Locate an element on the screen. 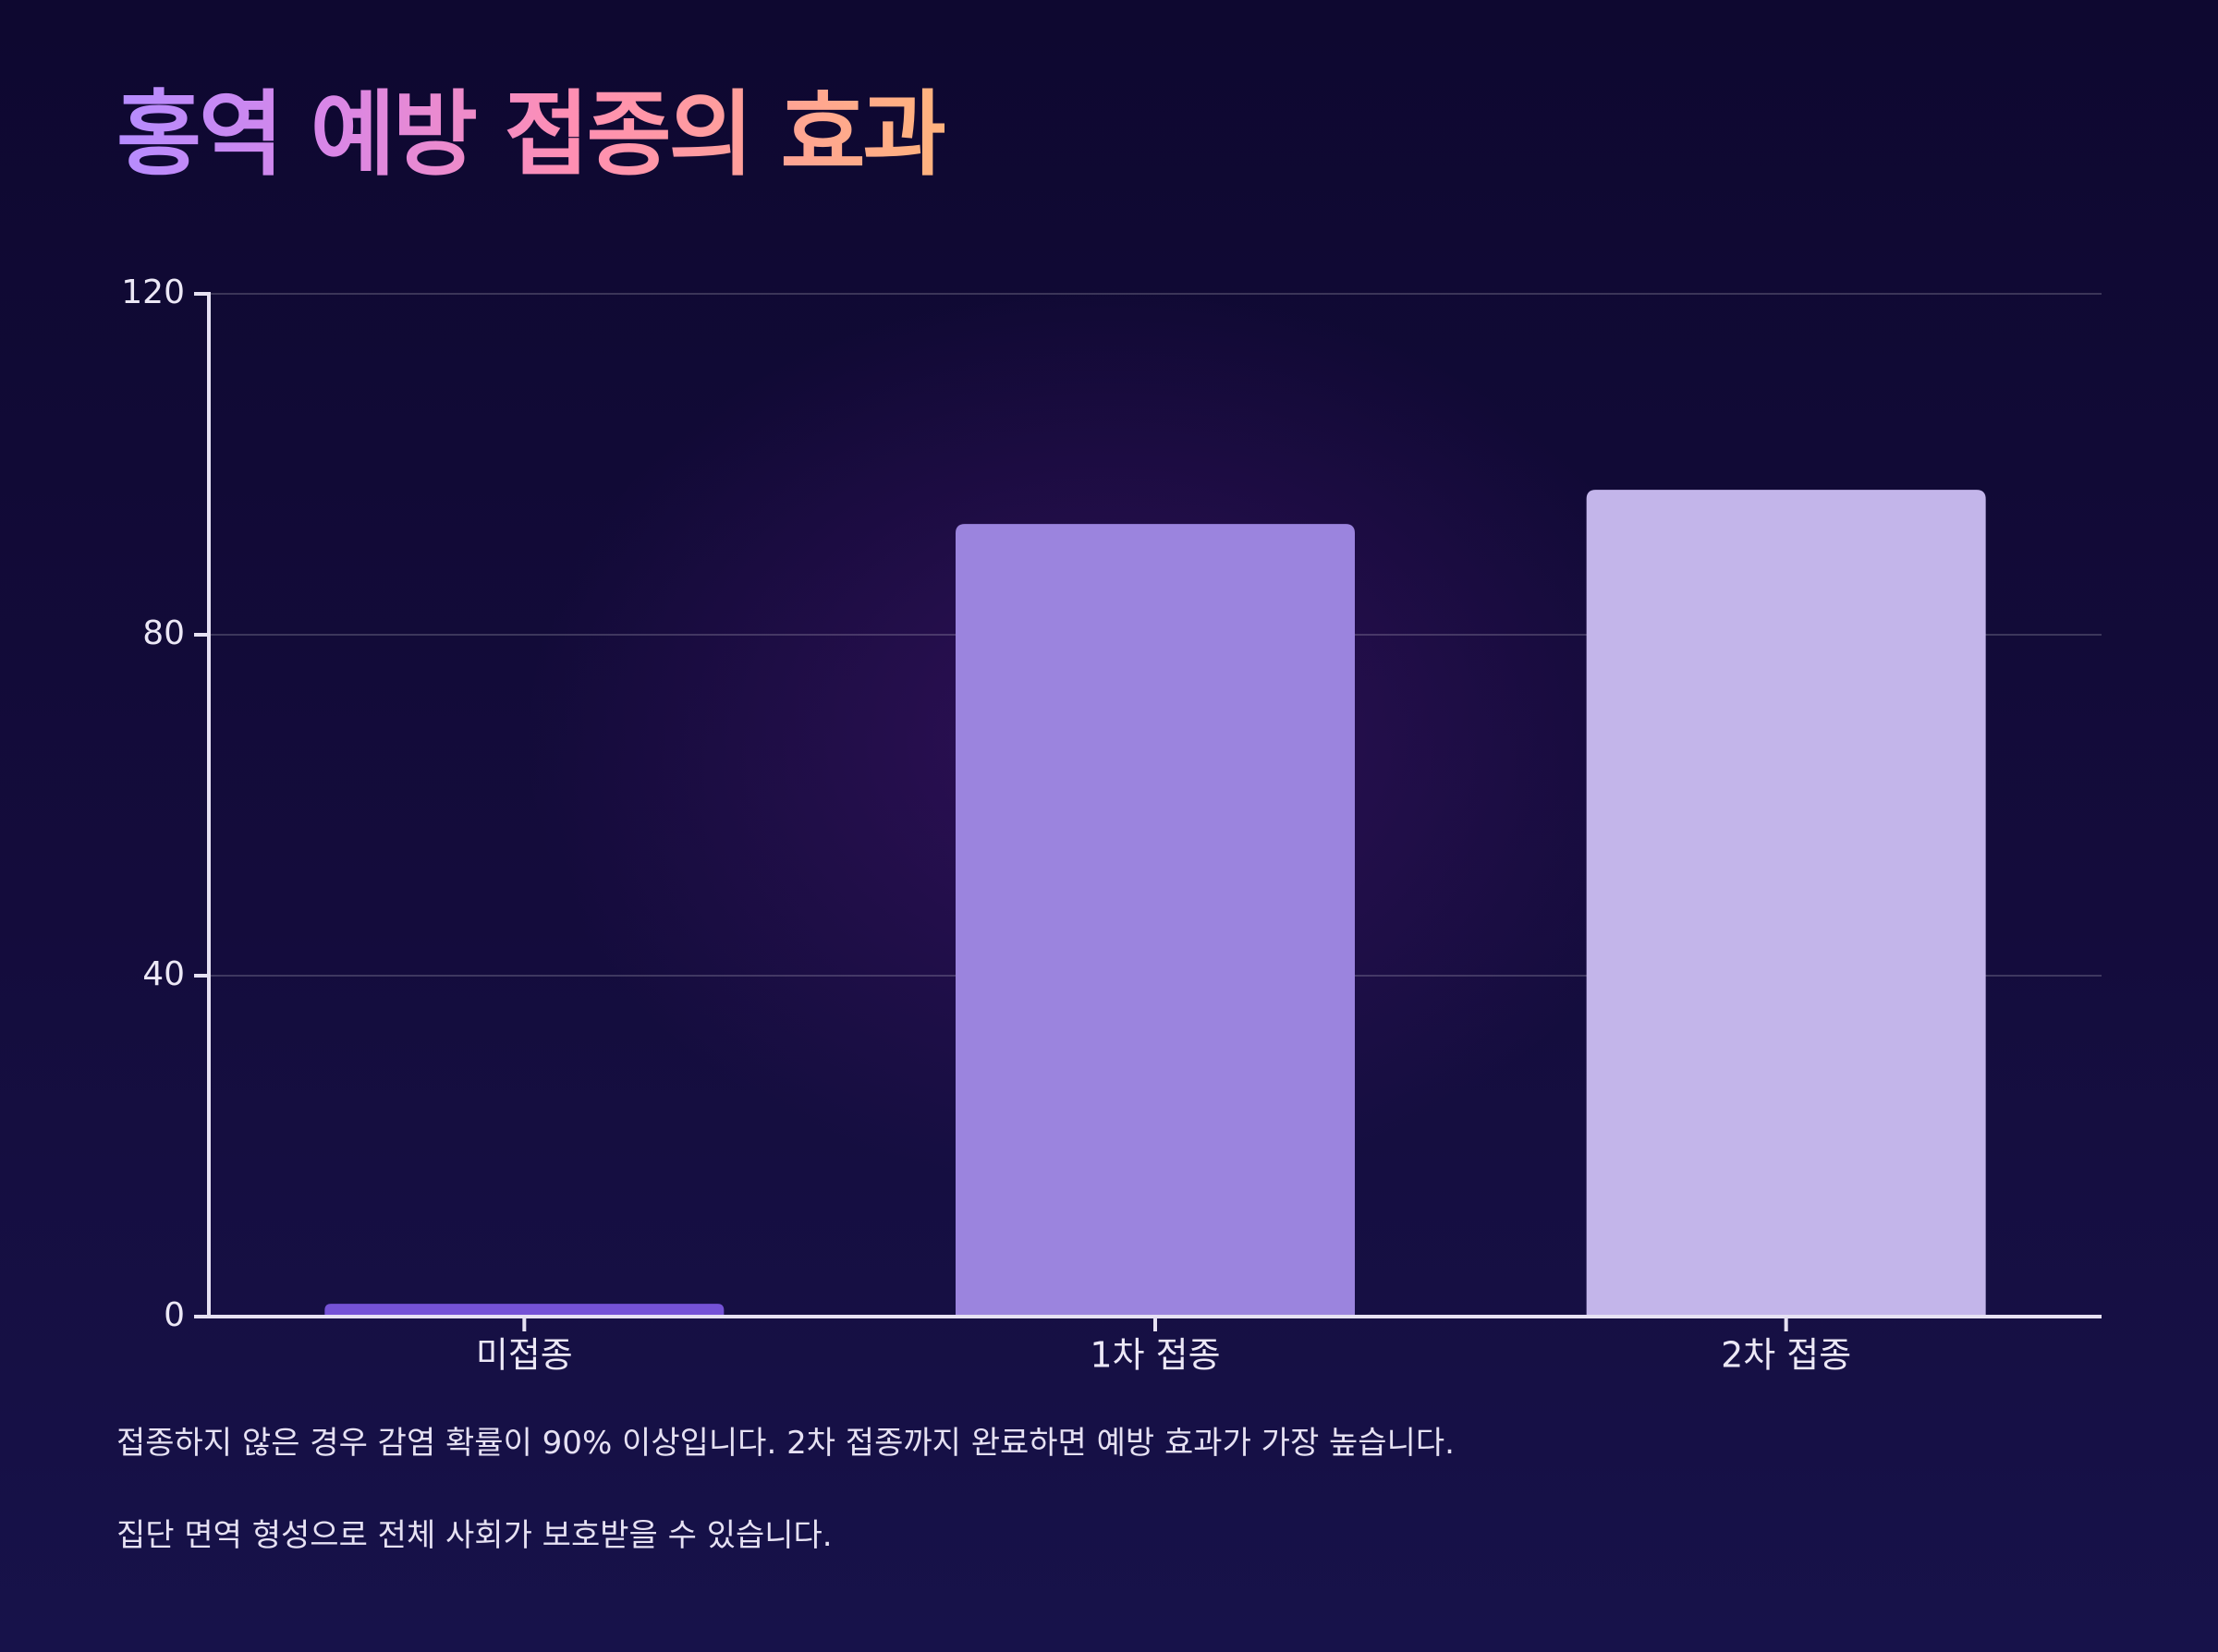  y-tick-label: 40 is located at coordinates (163, 974).